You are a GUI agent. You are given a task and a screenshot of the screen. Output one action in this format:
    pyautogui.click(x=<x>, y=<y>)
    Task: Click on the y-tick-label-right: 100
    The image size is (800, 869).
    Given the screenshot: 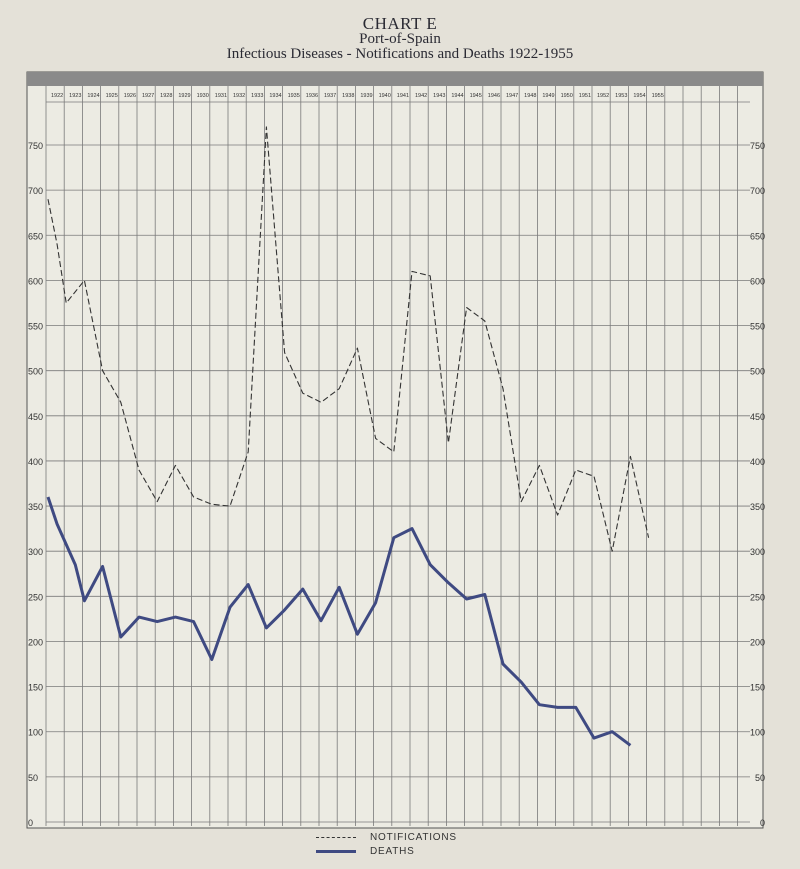 What is the action you would take?
    pyautogui.click(x=757, y=733)
    